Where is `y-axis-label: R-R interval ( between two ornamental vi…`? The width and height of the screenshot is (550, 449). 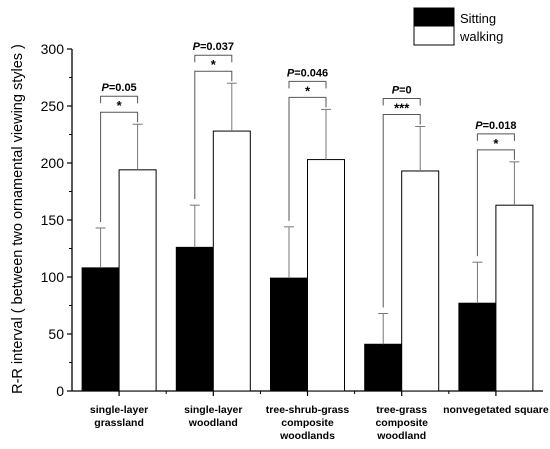 y-axis-label: R-R interval ( between two ornamental vi… is located at coordinates (18, 219).